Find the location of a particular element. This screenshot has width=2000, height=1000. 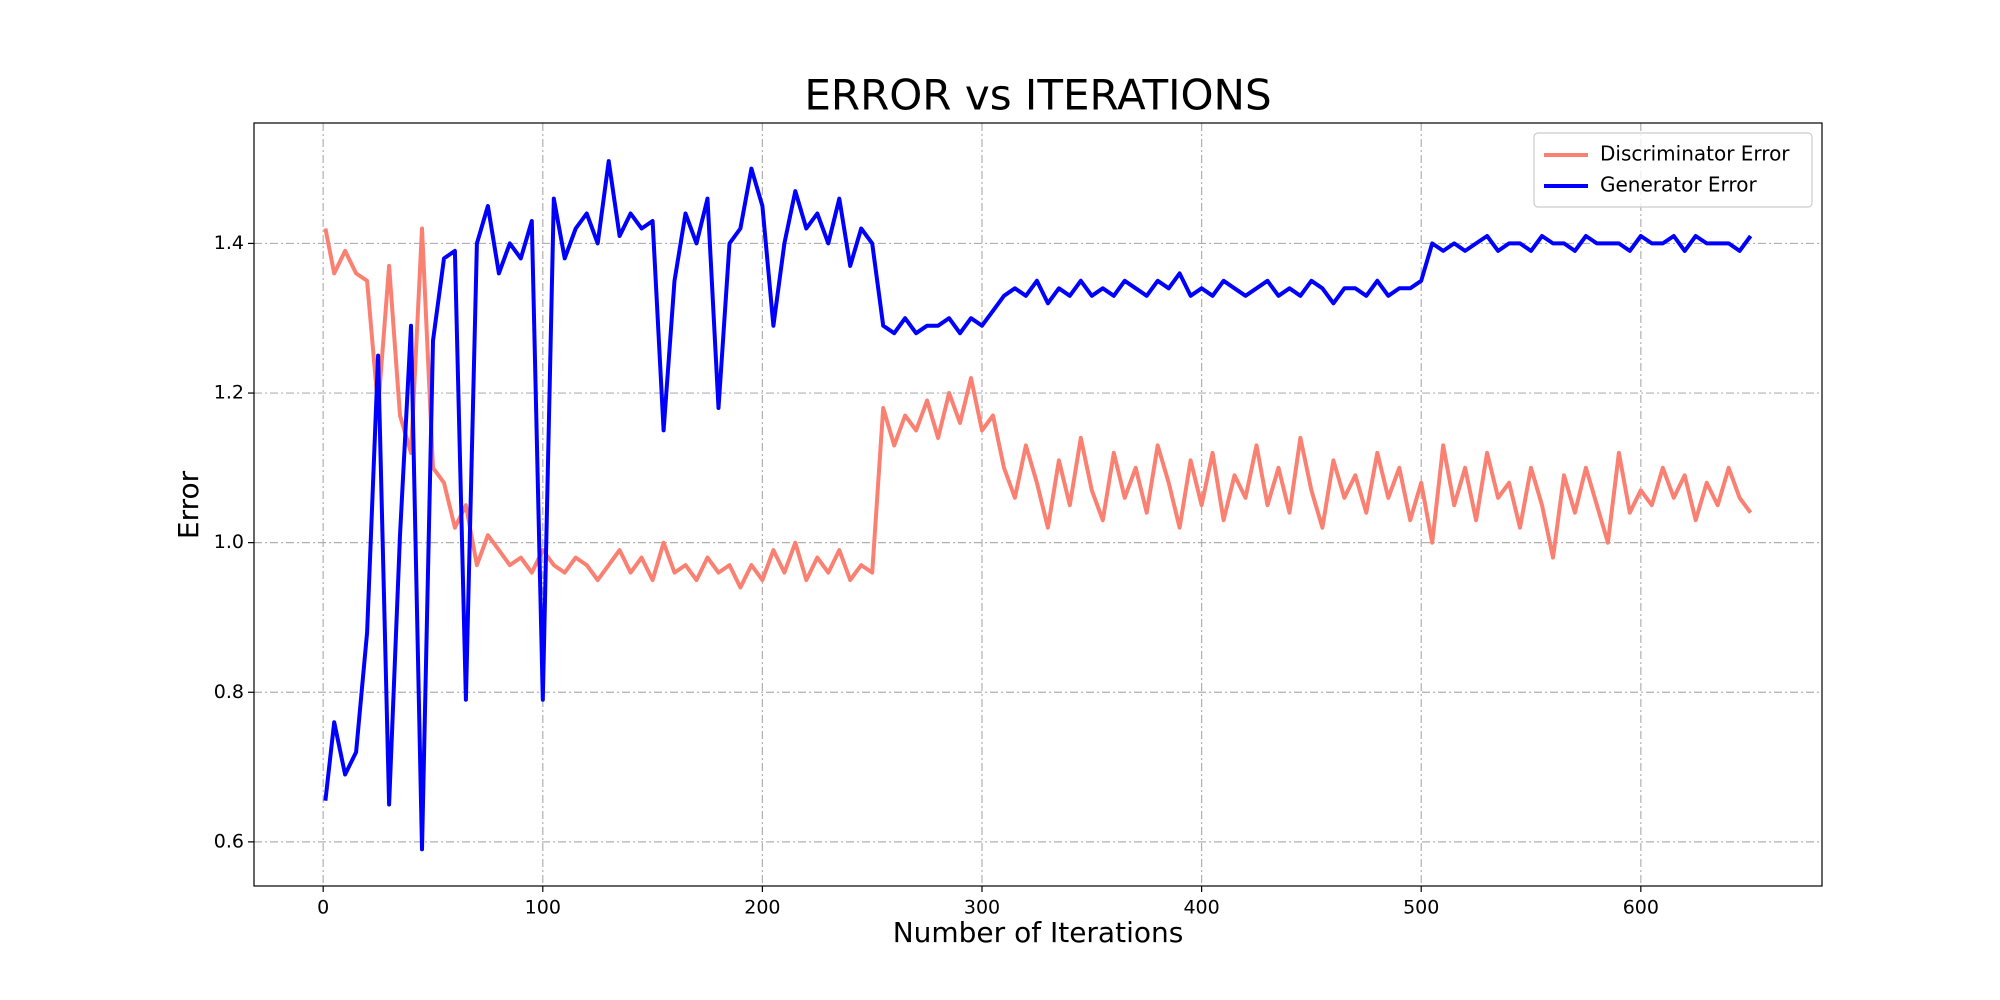

x-tick-label: 0 is located at coordinates (323, 908).